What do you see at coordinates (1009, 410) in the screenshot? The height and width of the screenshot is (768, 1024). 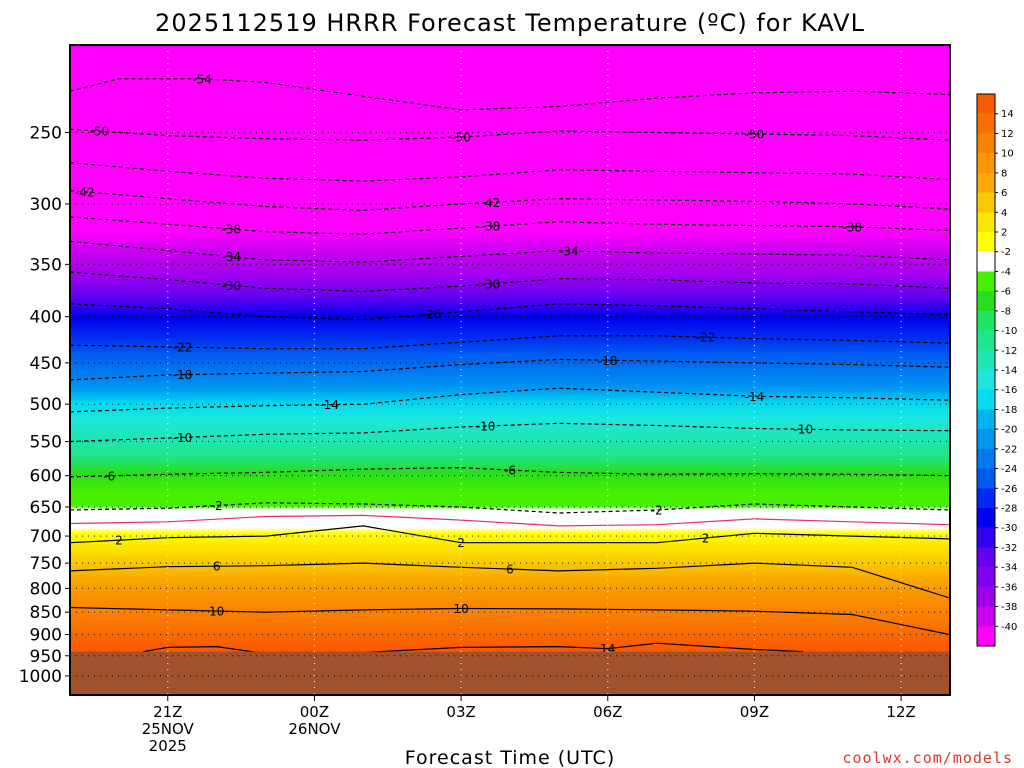 I see `colorbar-label: -18` at bounding box center [1009, 410].